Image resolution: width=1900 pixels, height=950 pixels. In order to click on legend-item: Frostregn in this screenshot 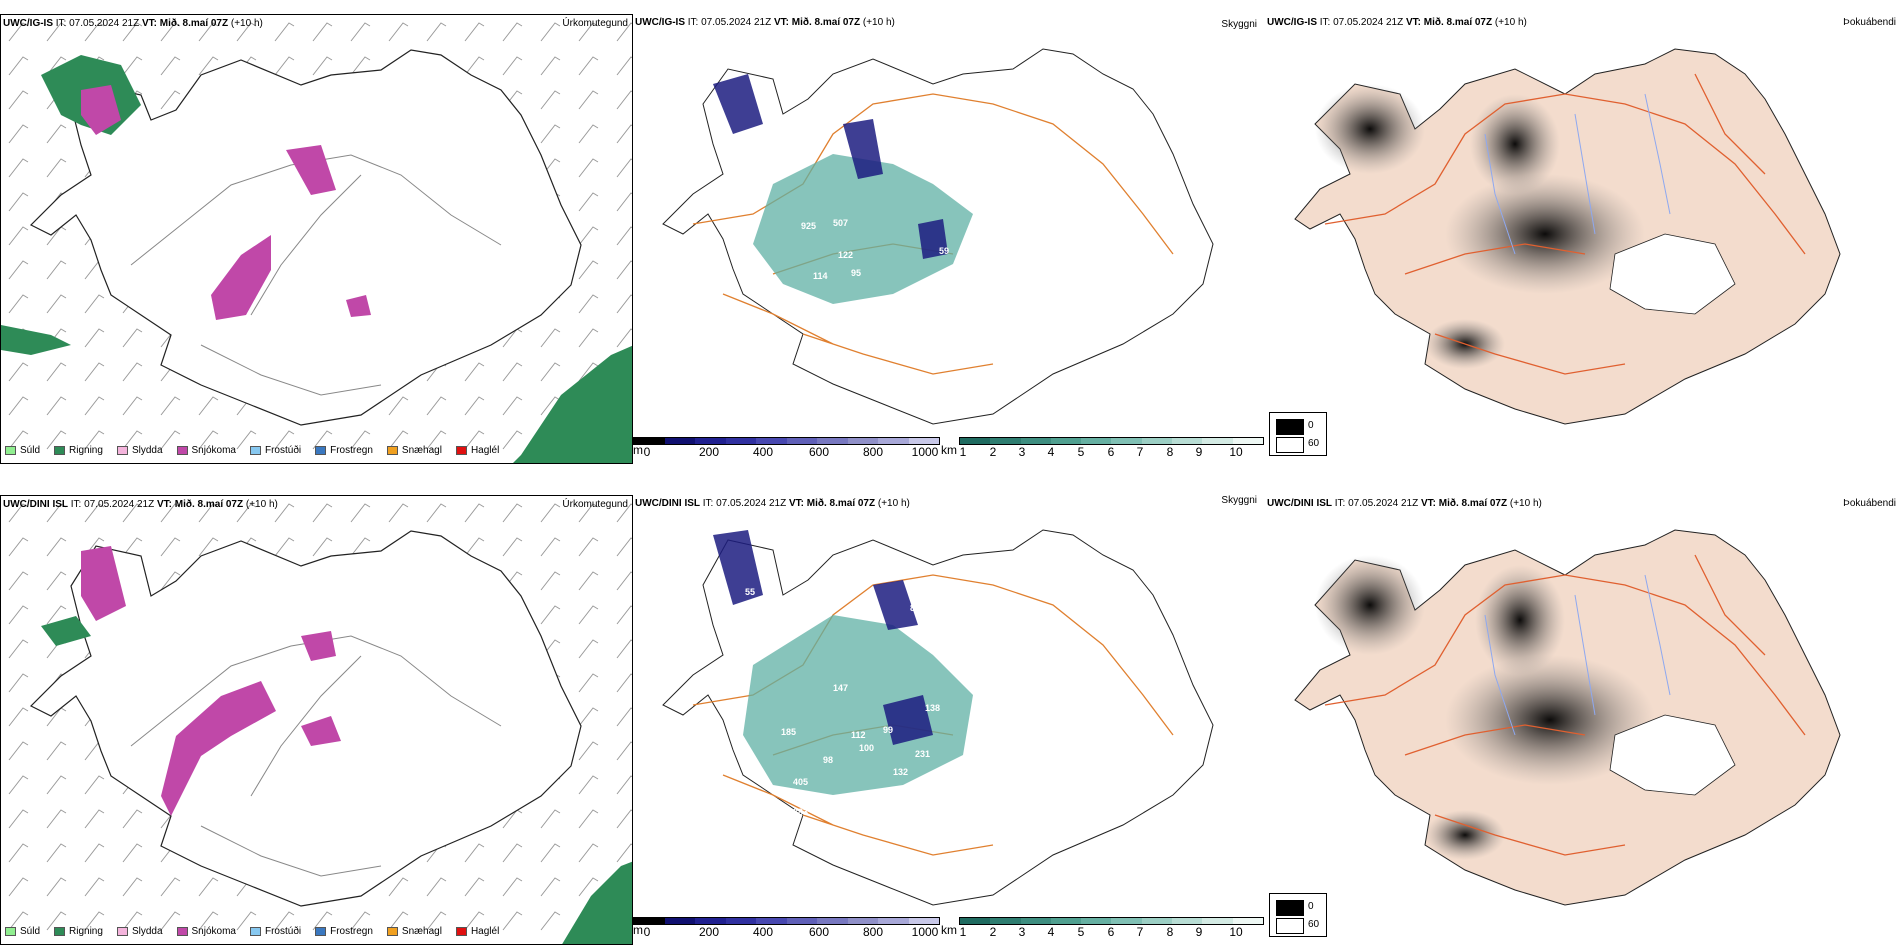, I will do `click(344, 931)`.